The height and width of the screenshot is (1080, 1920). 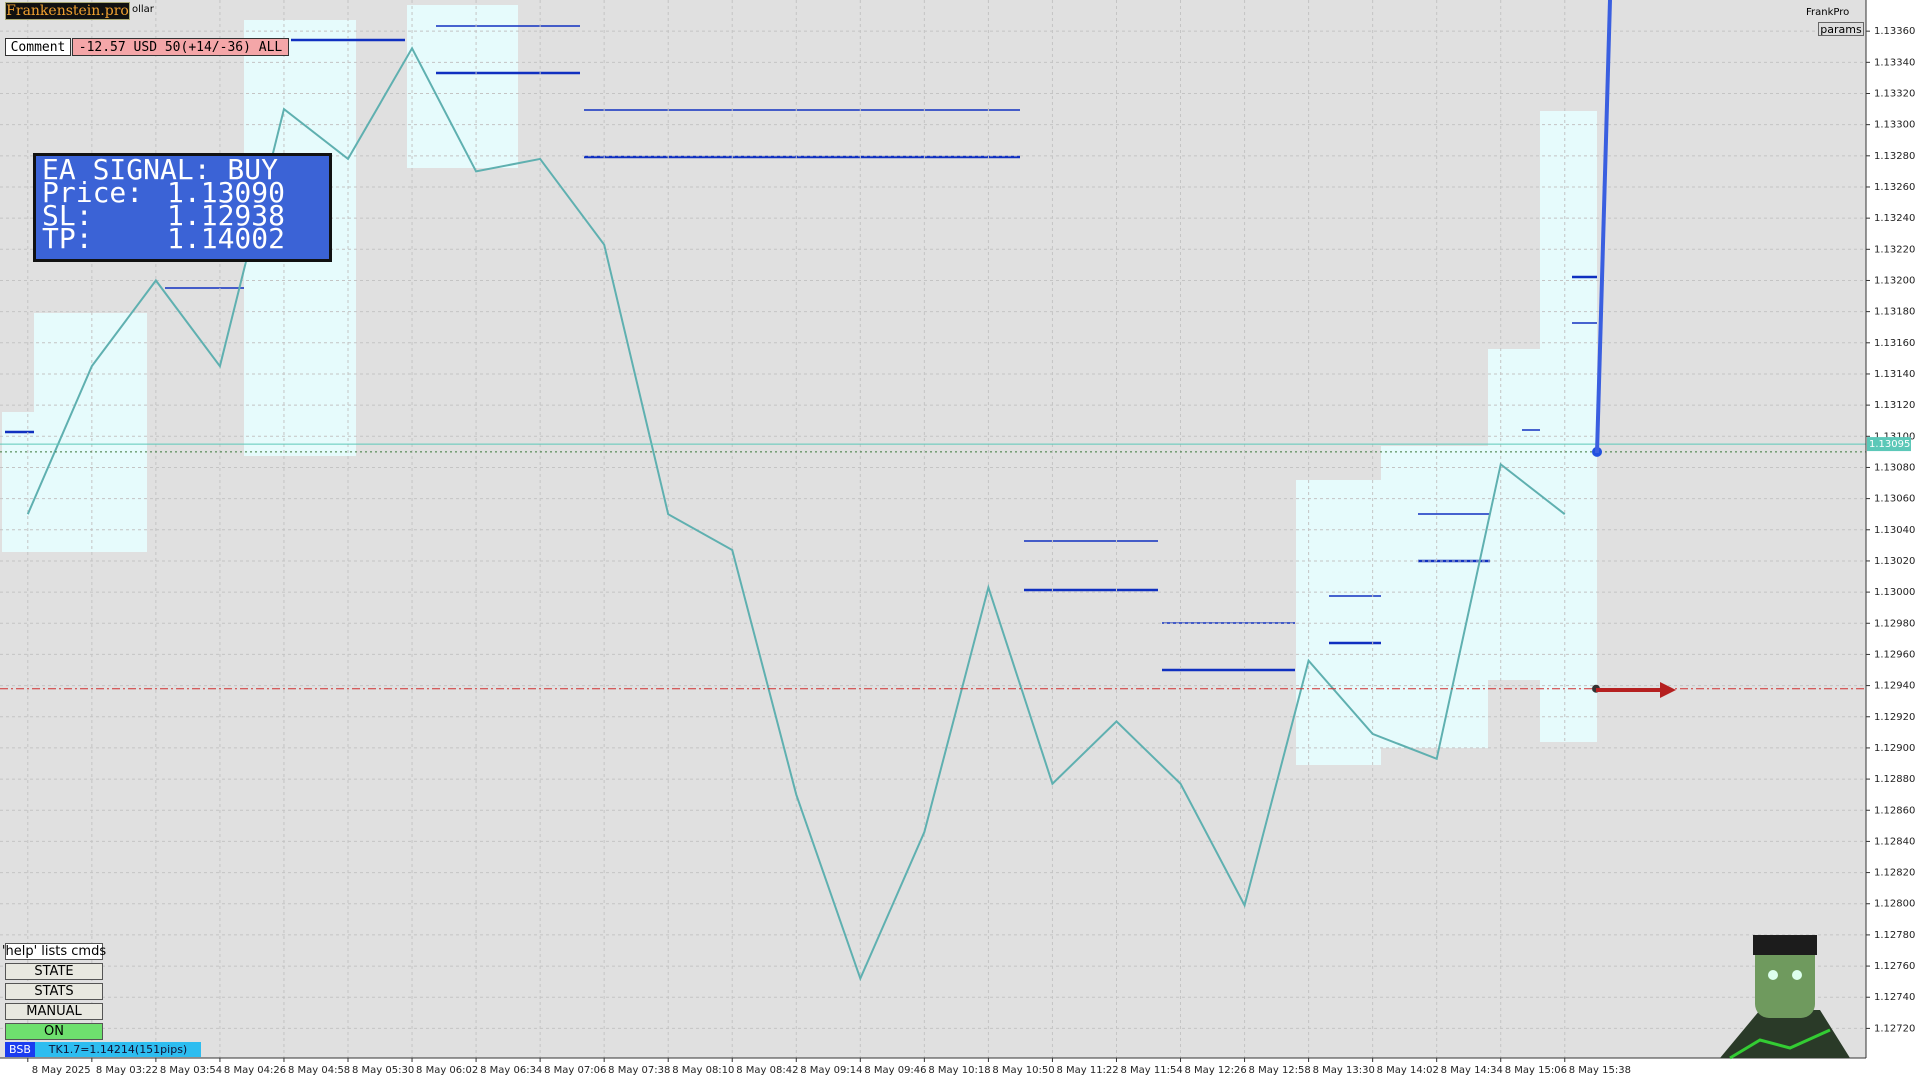 What do you see at coordinates (1894, 405) in the screenshot?
I see `y-tick-label: 1.13120` at bounding box center [1894, 405].